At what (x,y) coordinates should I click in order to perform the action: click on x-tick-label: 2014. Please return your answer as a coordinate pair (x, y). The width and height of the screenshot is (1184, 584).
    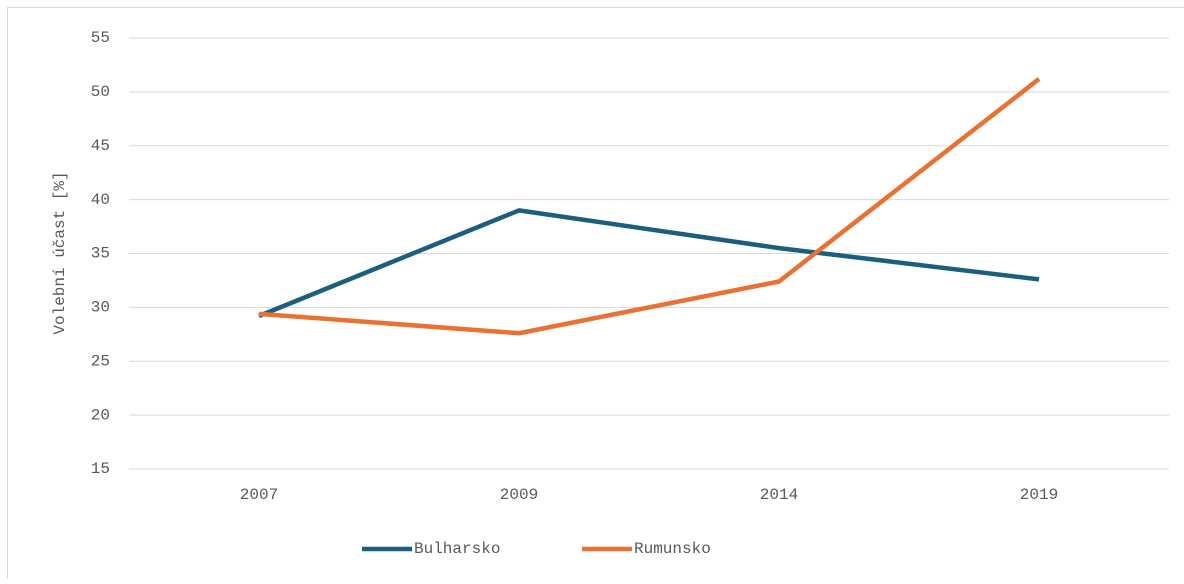
    Looking at the image, I should click on (779, 495).